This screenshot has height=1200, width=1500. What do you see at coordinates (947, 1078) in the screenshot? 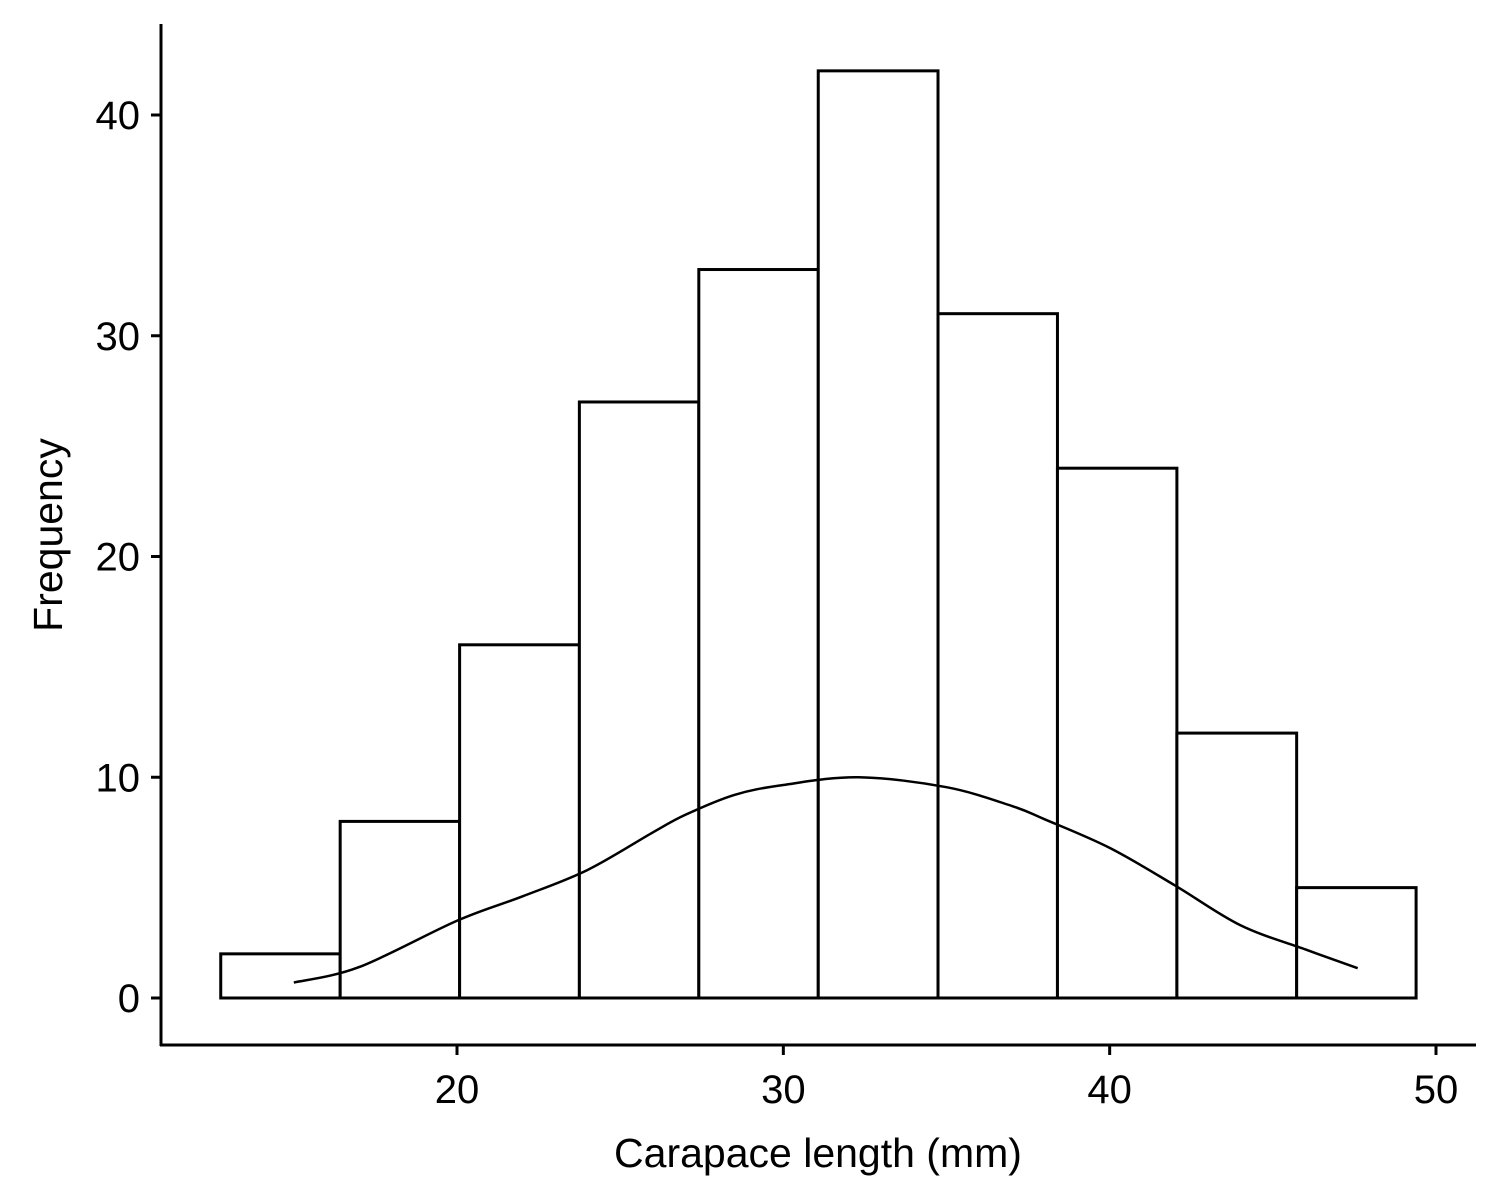
I see `x-ticks: 20 30 40 50` at bounding box center [947, 1078].